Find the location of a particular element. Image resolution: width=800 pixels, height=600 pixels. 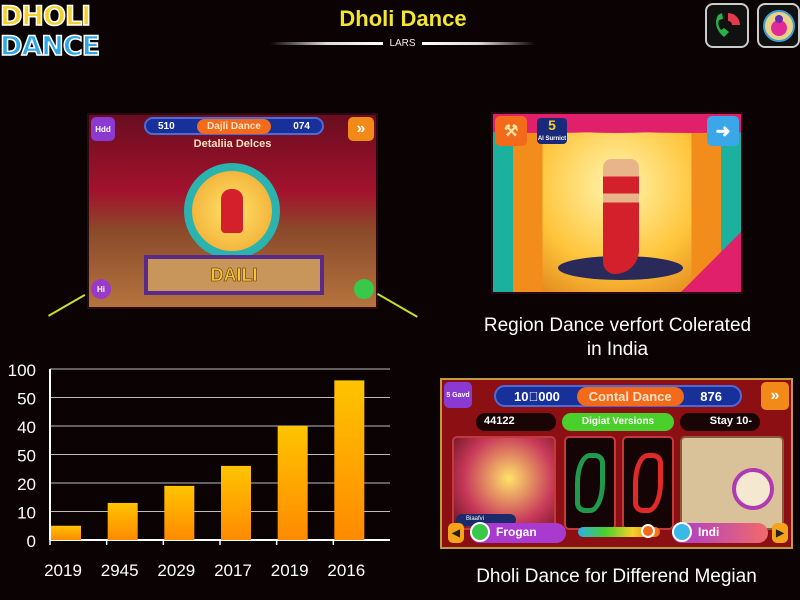

logo-line2: DANCE is located at coordinates (50, 47).